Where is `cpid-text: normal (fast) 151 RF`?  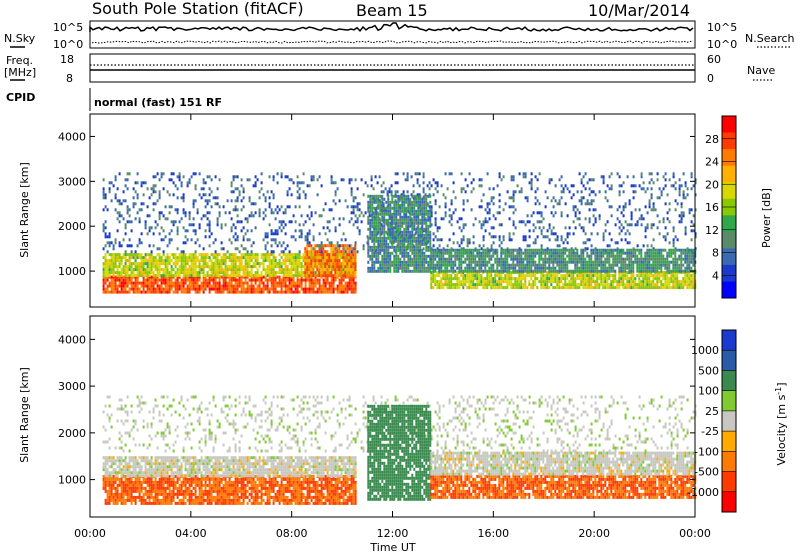 cpid-text: normal (fast) 151 RF is located at coordinates (158, 102).